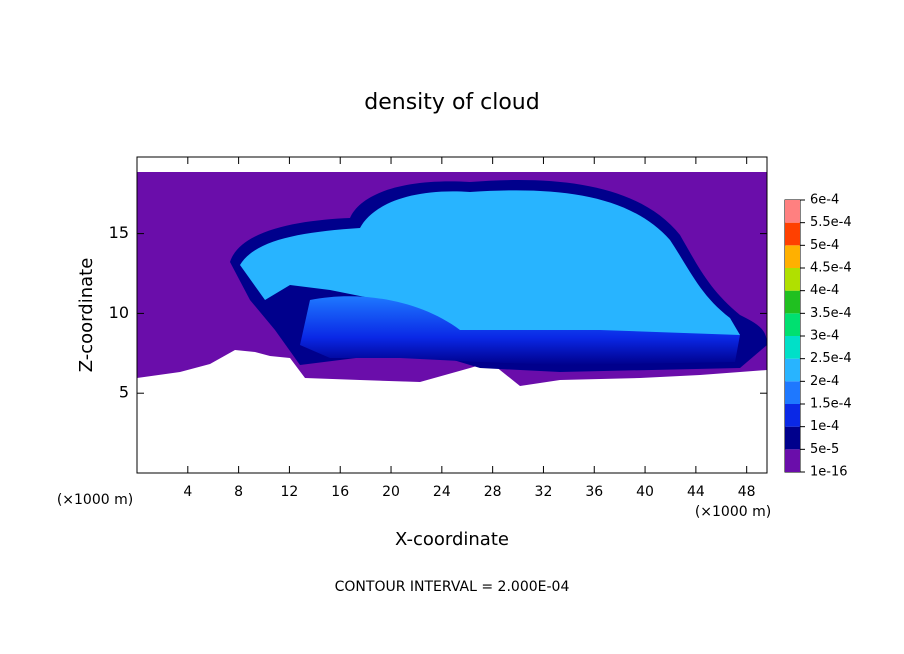 This screenshot has height=654, width=904. I want to click on colorbar-tick-label: 5e-5, so click(824, 449).